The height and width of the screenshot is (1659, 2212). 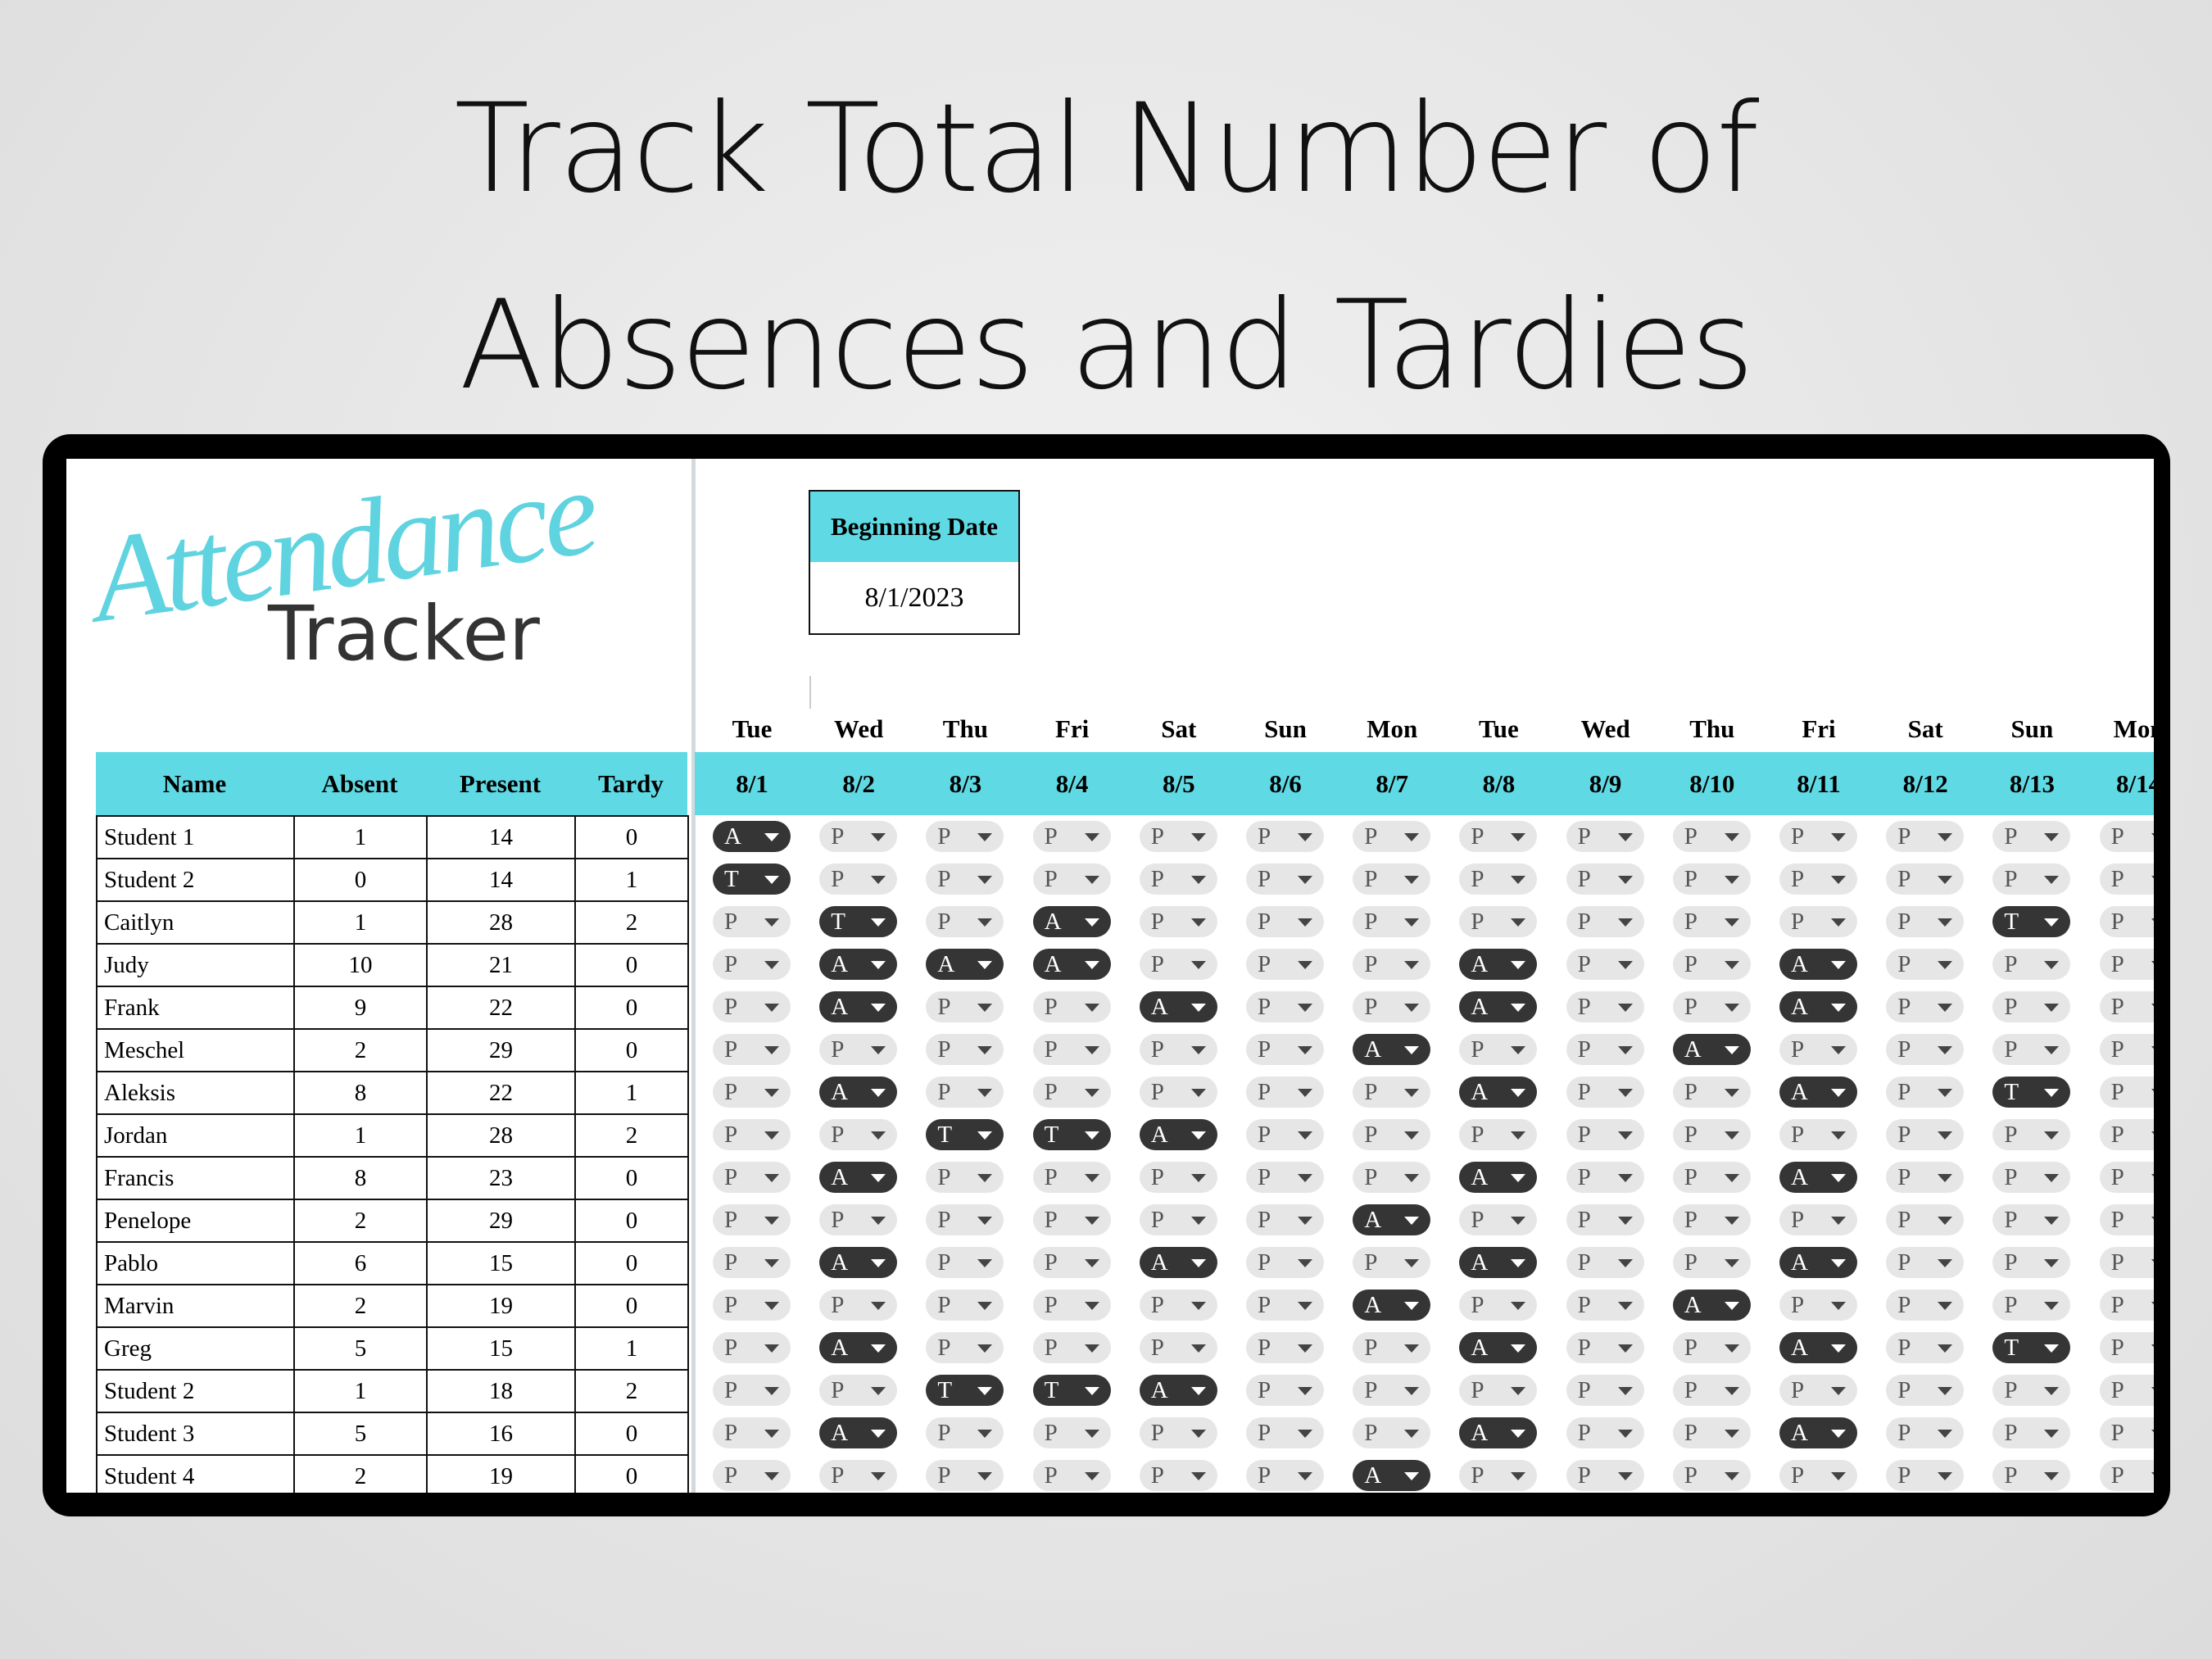 What do you see at coordinates (195, 1221) in the screenshot?
I see `student-name: Penelope` at bounding box center [195, 1221].